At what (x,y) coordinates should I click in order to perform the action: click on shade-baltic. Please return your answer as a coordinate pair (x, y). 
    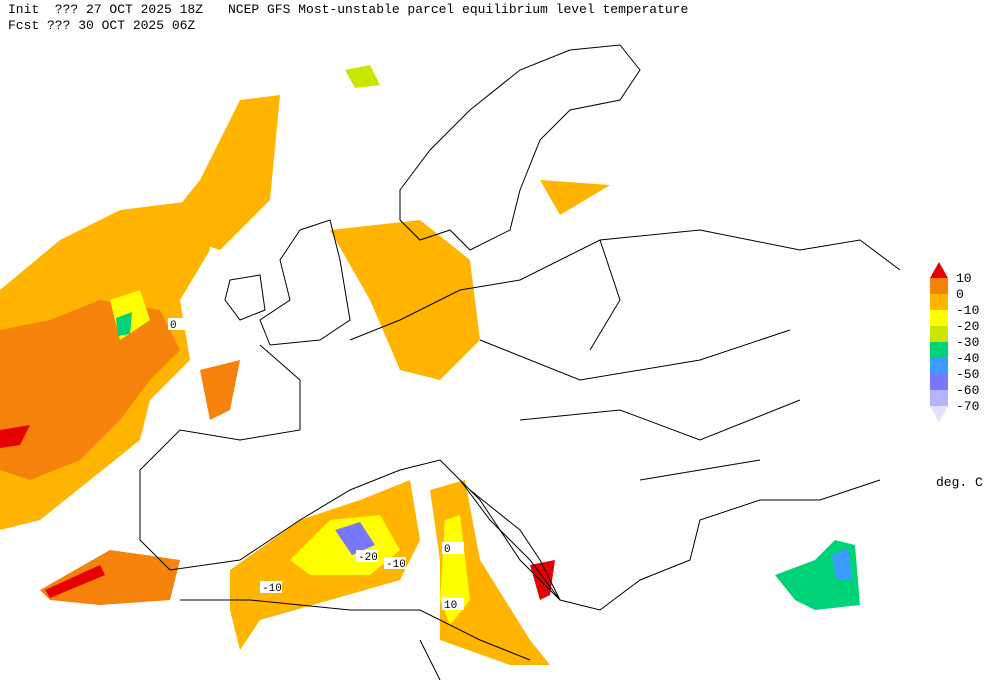
    Looking at the image, I should click on (575, 197).